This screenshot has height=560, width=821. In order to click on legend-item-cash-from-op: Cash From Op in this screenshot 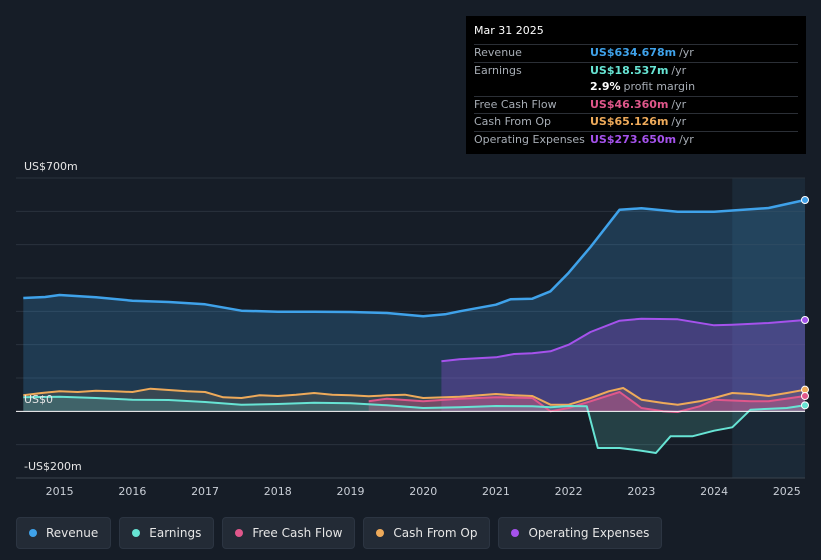, I will do `click(427, 533)`.